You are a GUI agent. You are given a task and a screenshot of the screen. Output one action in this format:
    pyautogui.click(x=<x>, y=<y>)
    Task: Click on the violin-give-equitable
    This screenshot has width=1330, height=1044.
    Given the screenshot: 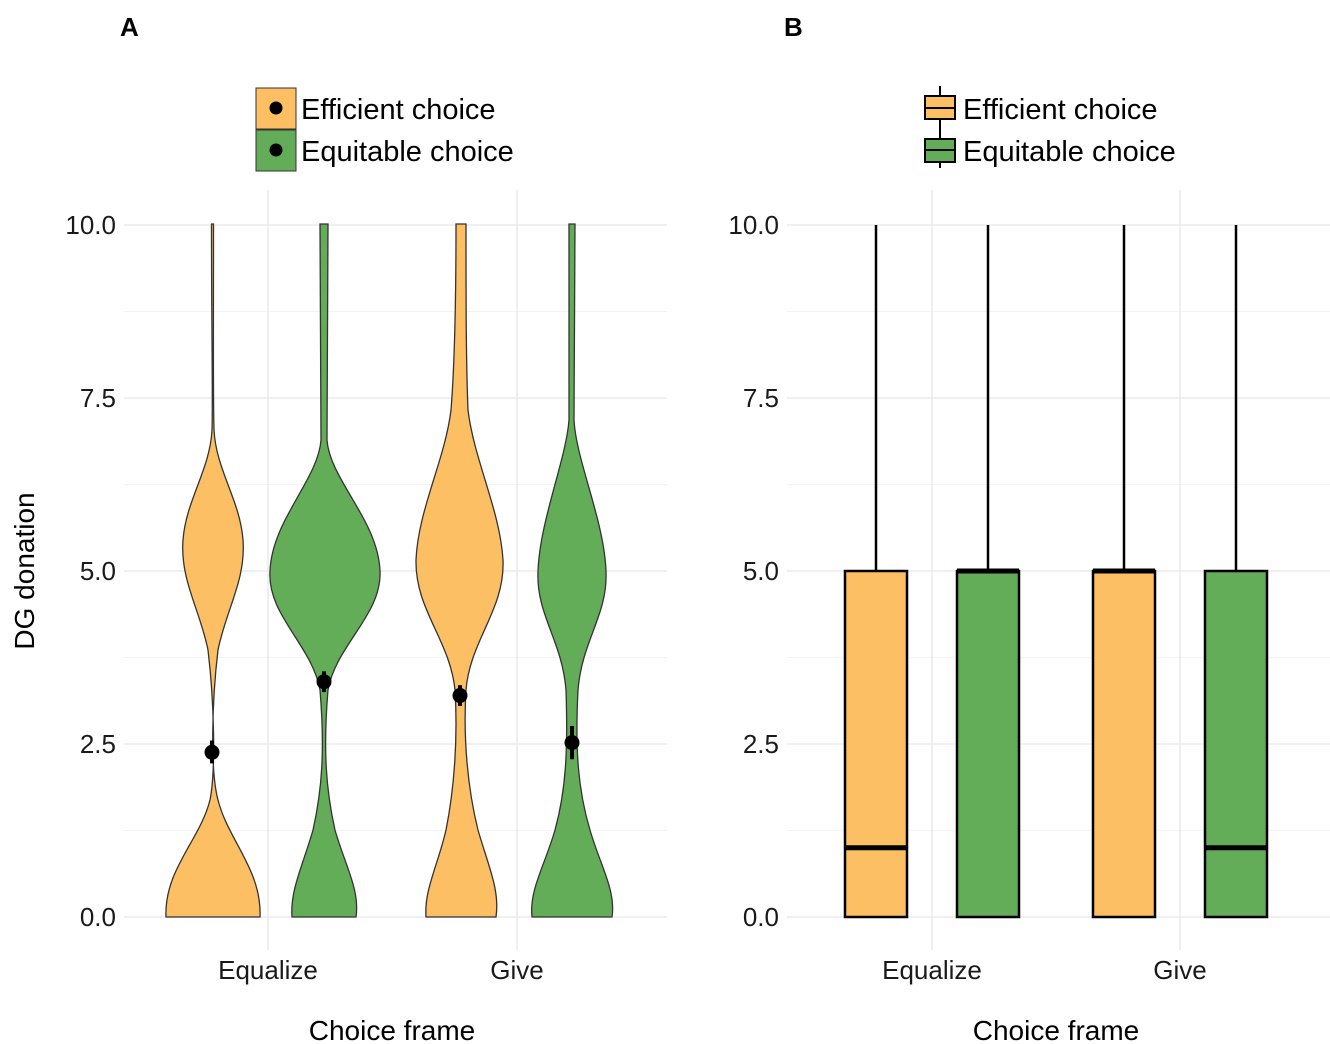 What is the action you would take?
    pyautogui.click(x=572, y=570)
    